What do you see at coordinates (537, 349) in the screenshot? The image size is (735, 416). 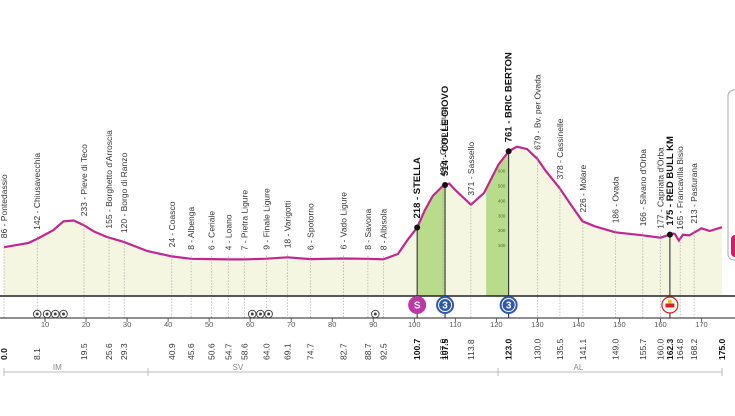 I see `km-marker-label: 130.0` at bounding box center [537, 349].